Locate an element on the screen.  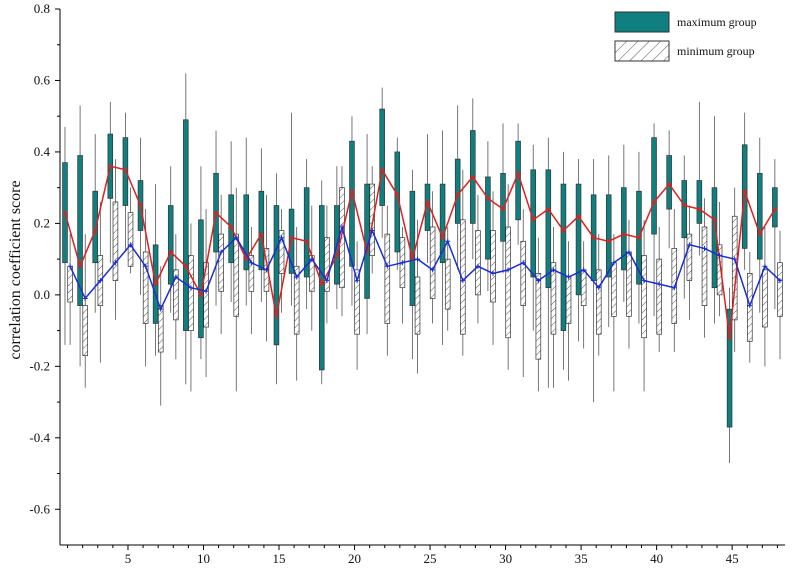
legend-label-minimum: minimum group is located at coordinates (716, 51).